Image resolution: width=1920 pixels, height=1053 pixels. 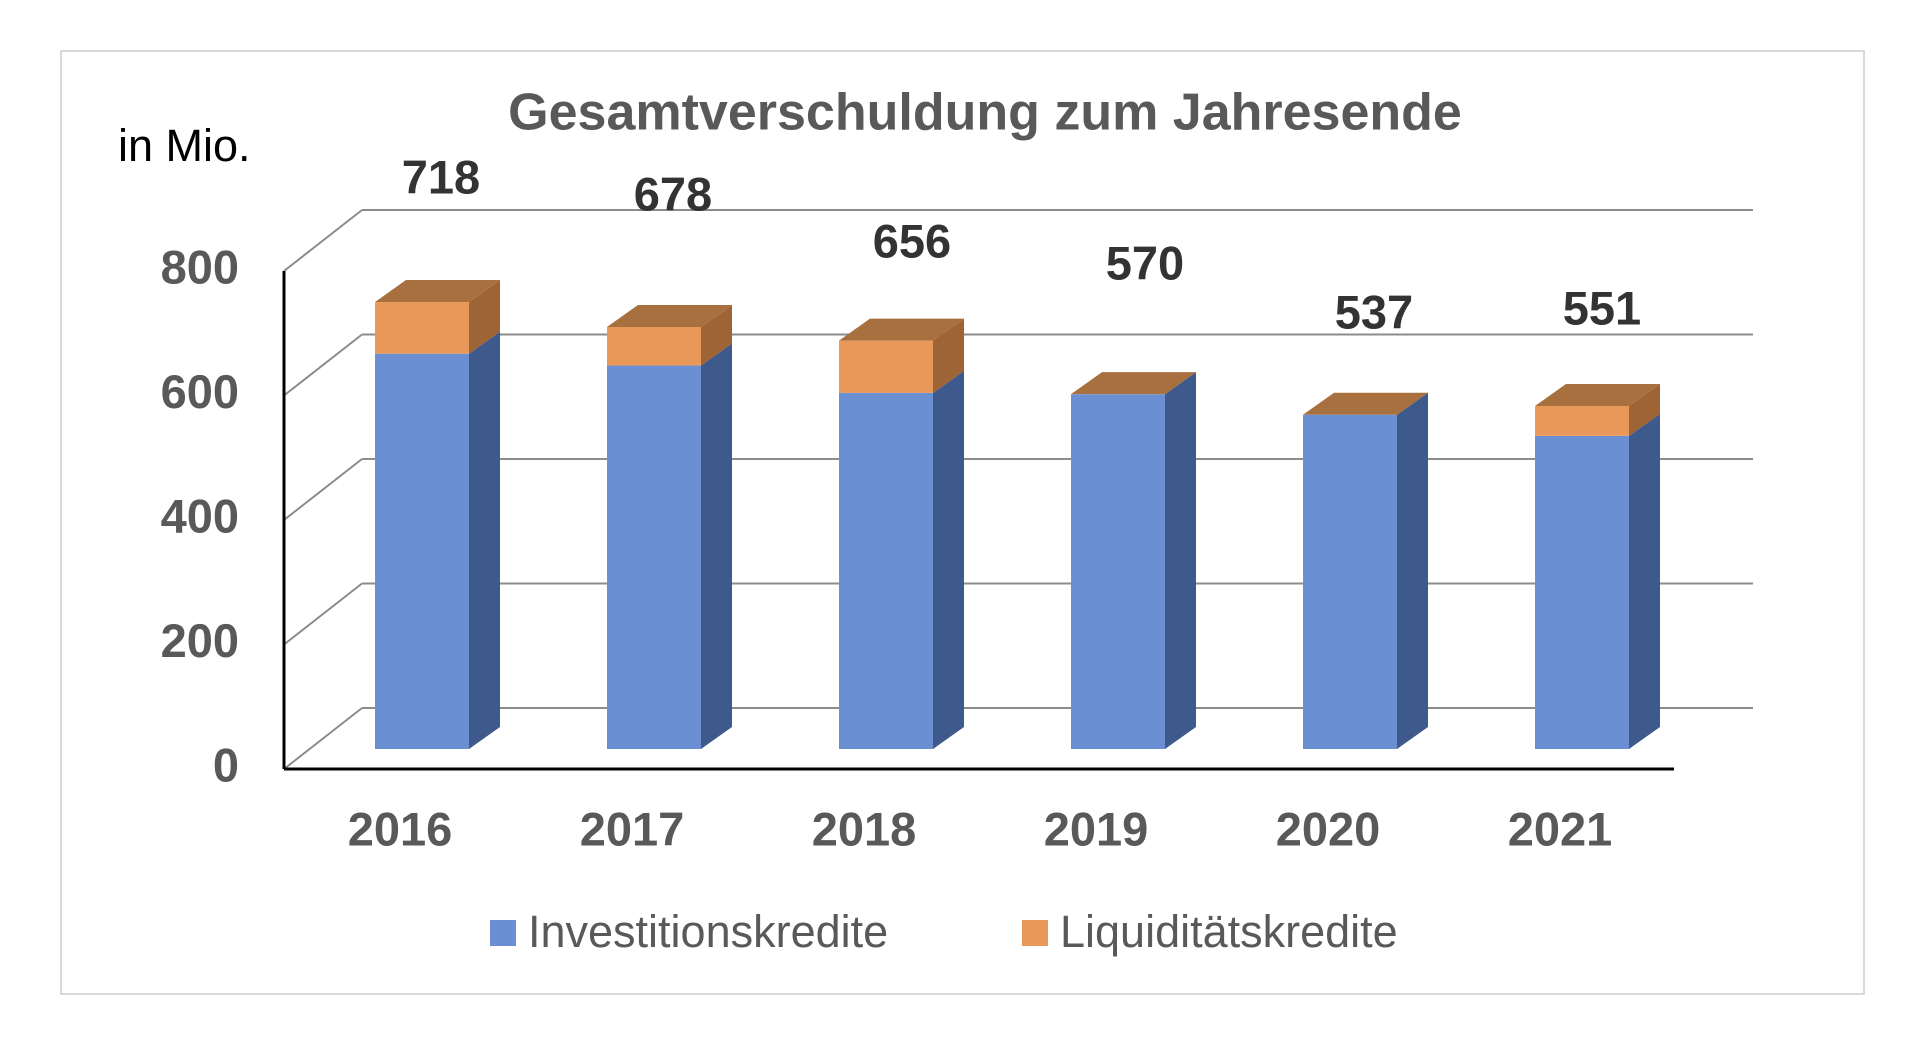 What do you see at coordinates (441, 176) in the screenshot?
I see `total-label: 718` at bounding box center [441, 176].